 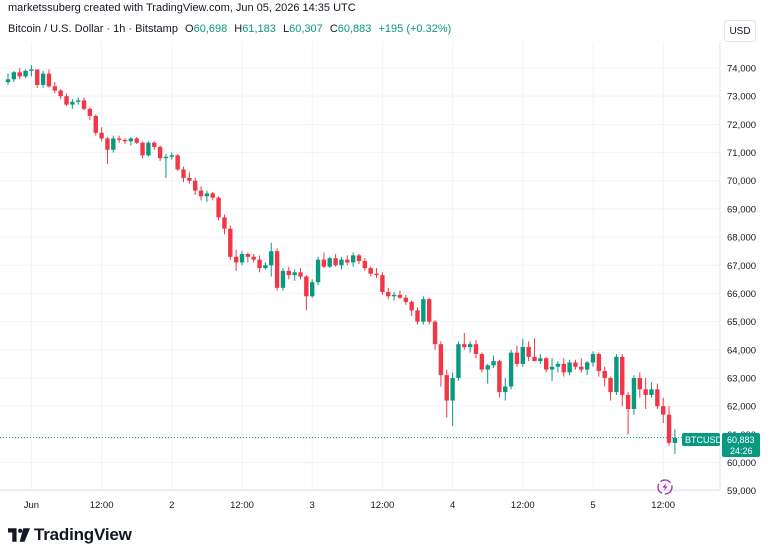 What do you see at coordinates (741, 379) in the screenshot?
I see `y-tick-label: 63,000` at bounding box center [741, 379].